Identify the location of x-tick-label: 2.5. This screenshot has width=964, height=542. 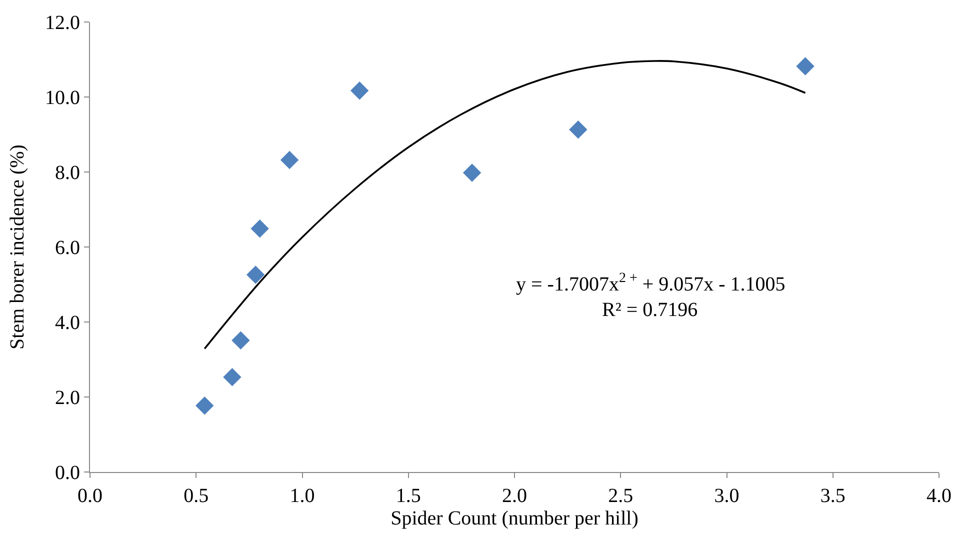
(621, 496).